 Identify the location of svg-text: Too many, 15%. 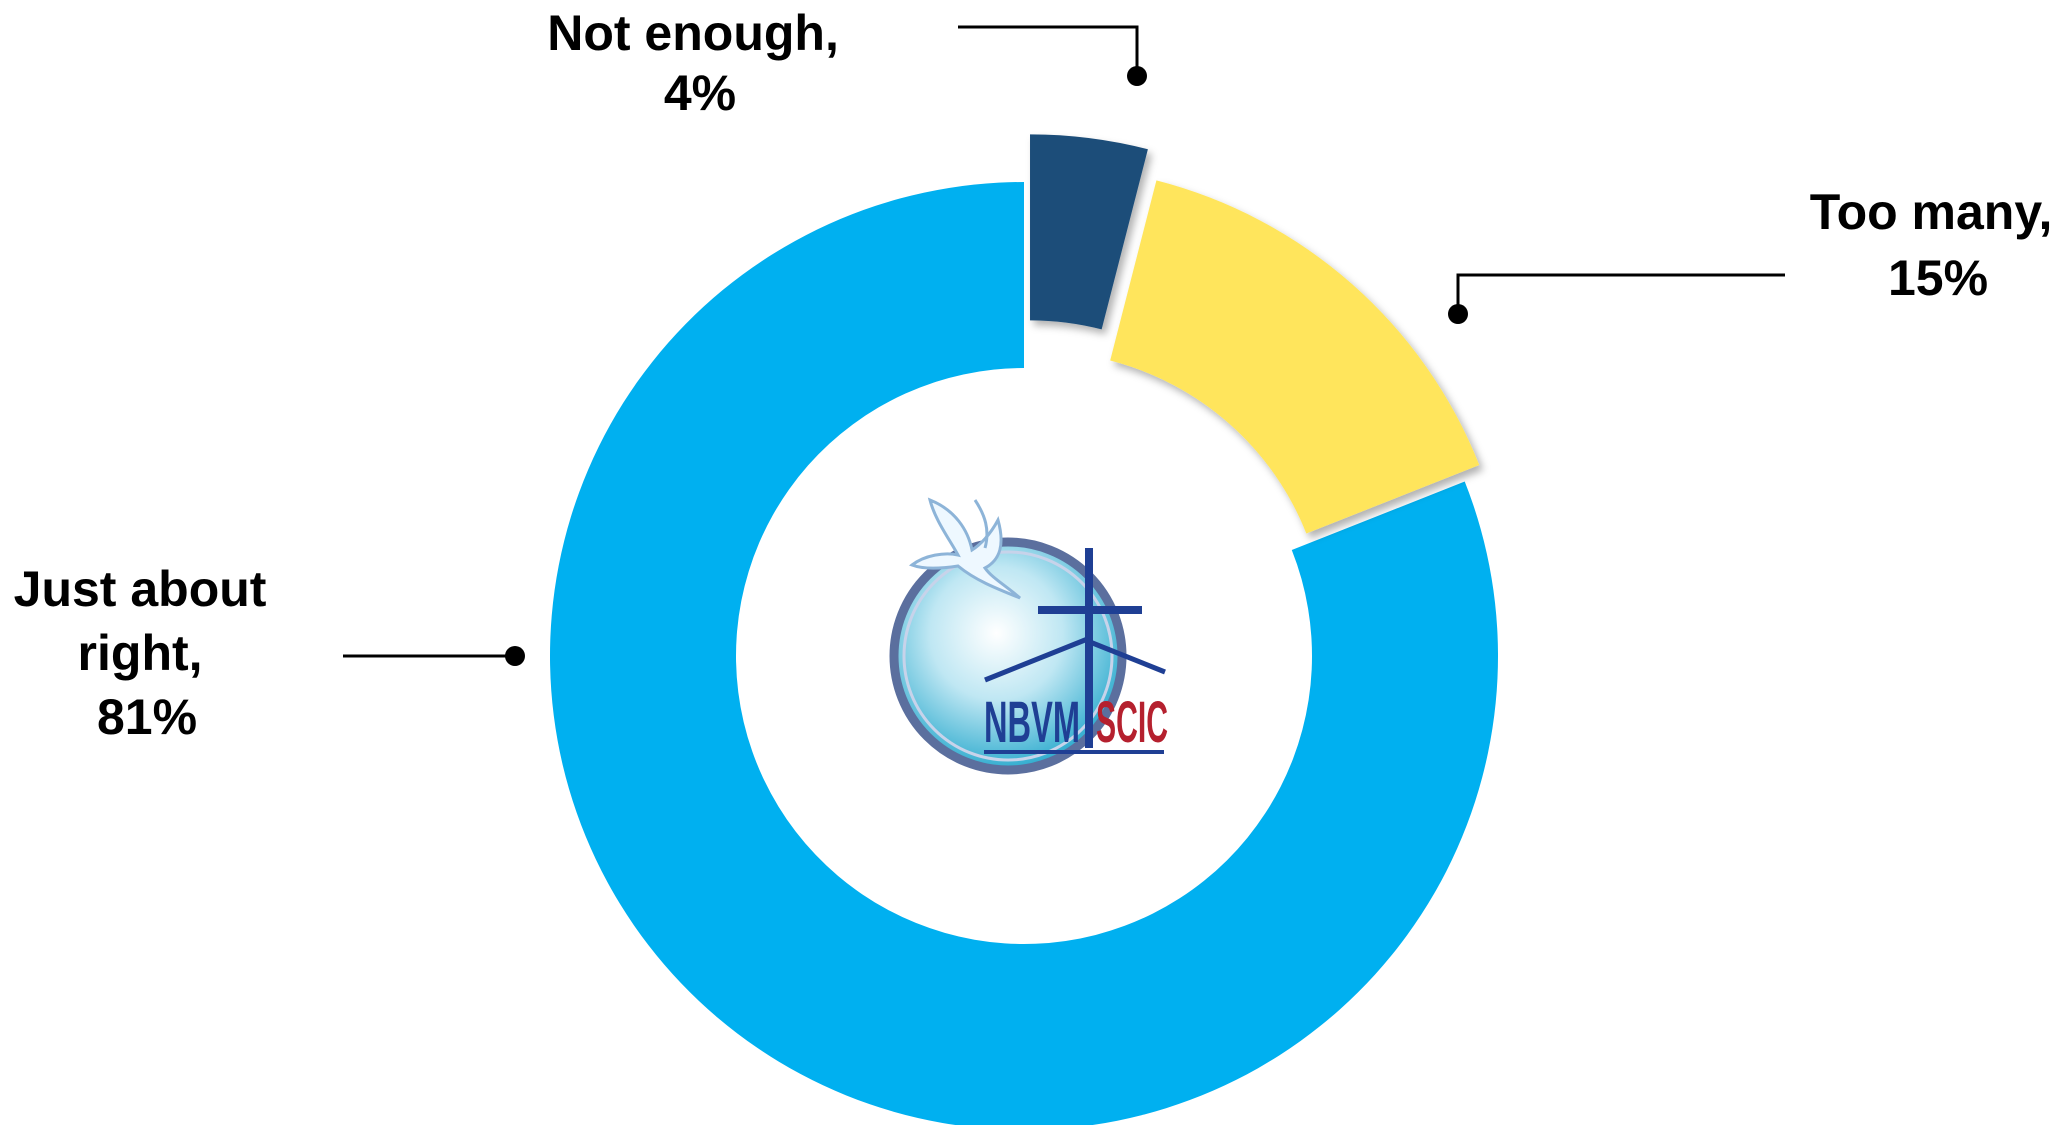
(1938, 245).